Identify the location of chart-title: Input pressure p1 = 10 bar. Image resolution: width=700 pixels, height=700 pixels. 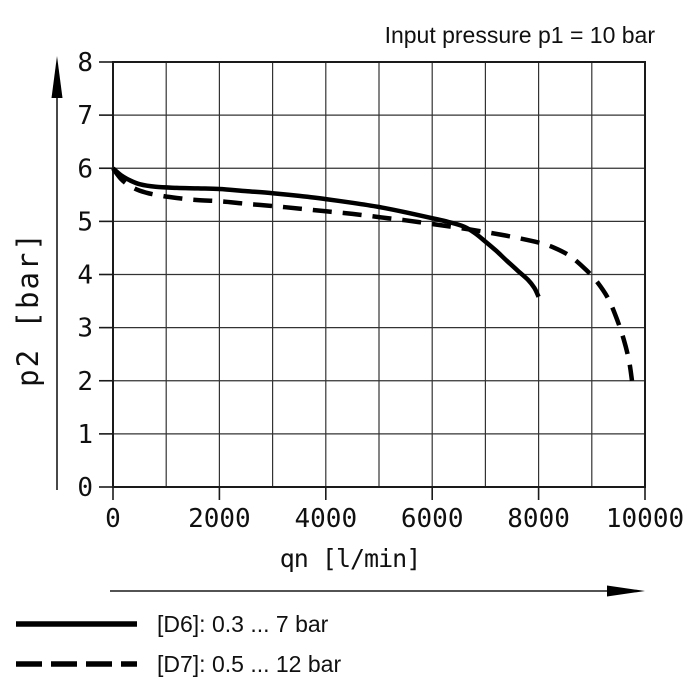
(519, 35).